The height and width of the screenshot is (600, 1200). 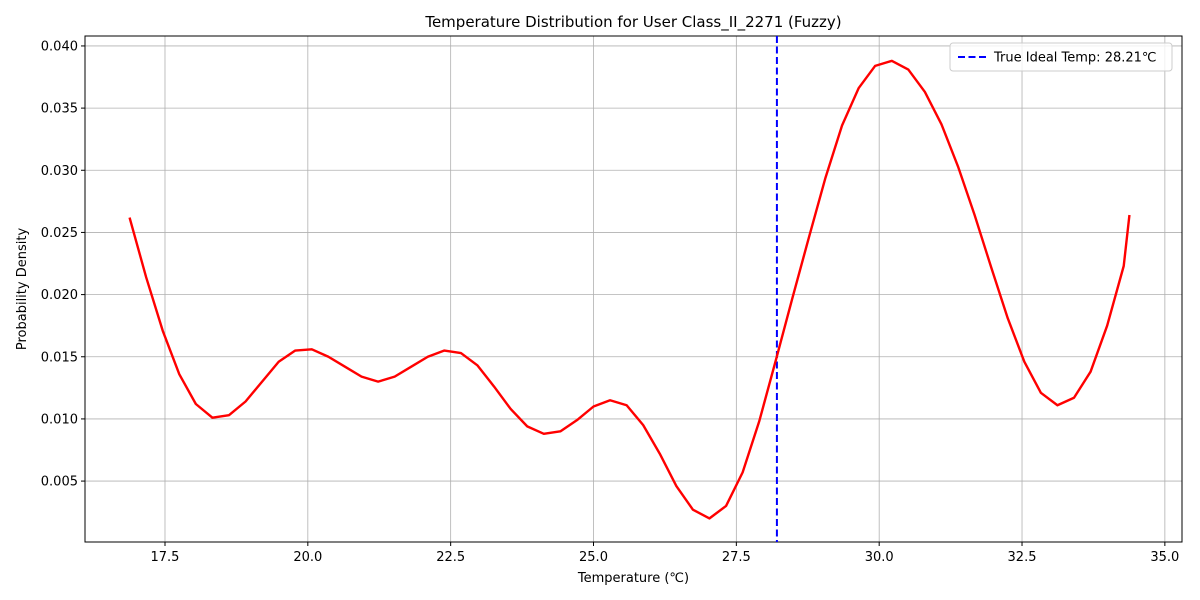 What do you see at coordinates (59, 109) in the screenshot?
I see `y-tick-label: 0.035` at bounding box center [59, 109].